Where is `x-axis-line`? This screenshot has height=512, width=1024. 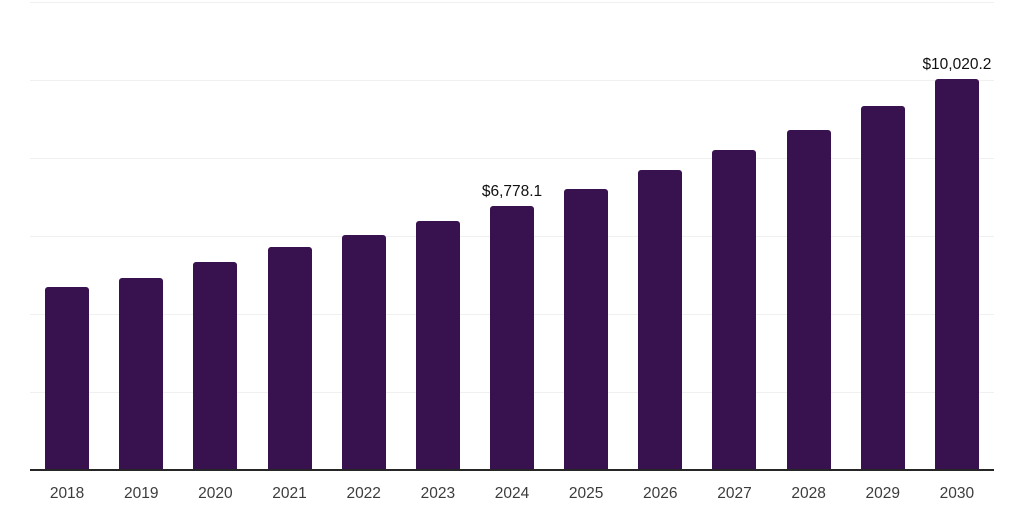 x-axis-line is located at coordinates (512, 470).